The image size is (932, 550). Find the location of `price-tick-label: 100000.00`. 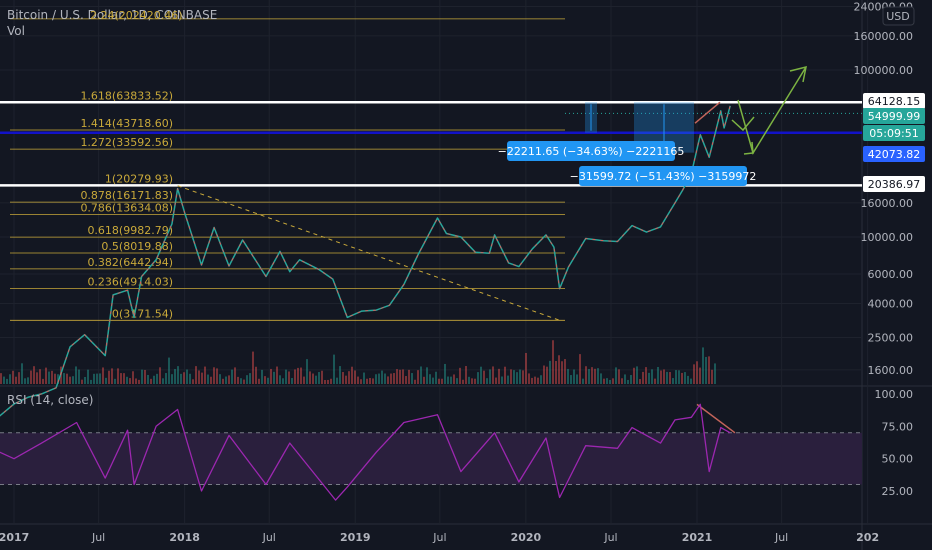

price-tick-label: 100000.00 is located at coordinates (884, 70).